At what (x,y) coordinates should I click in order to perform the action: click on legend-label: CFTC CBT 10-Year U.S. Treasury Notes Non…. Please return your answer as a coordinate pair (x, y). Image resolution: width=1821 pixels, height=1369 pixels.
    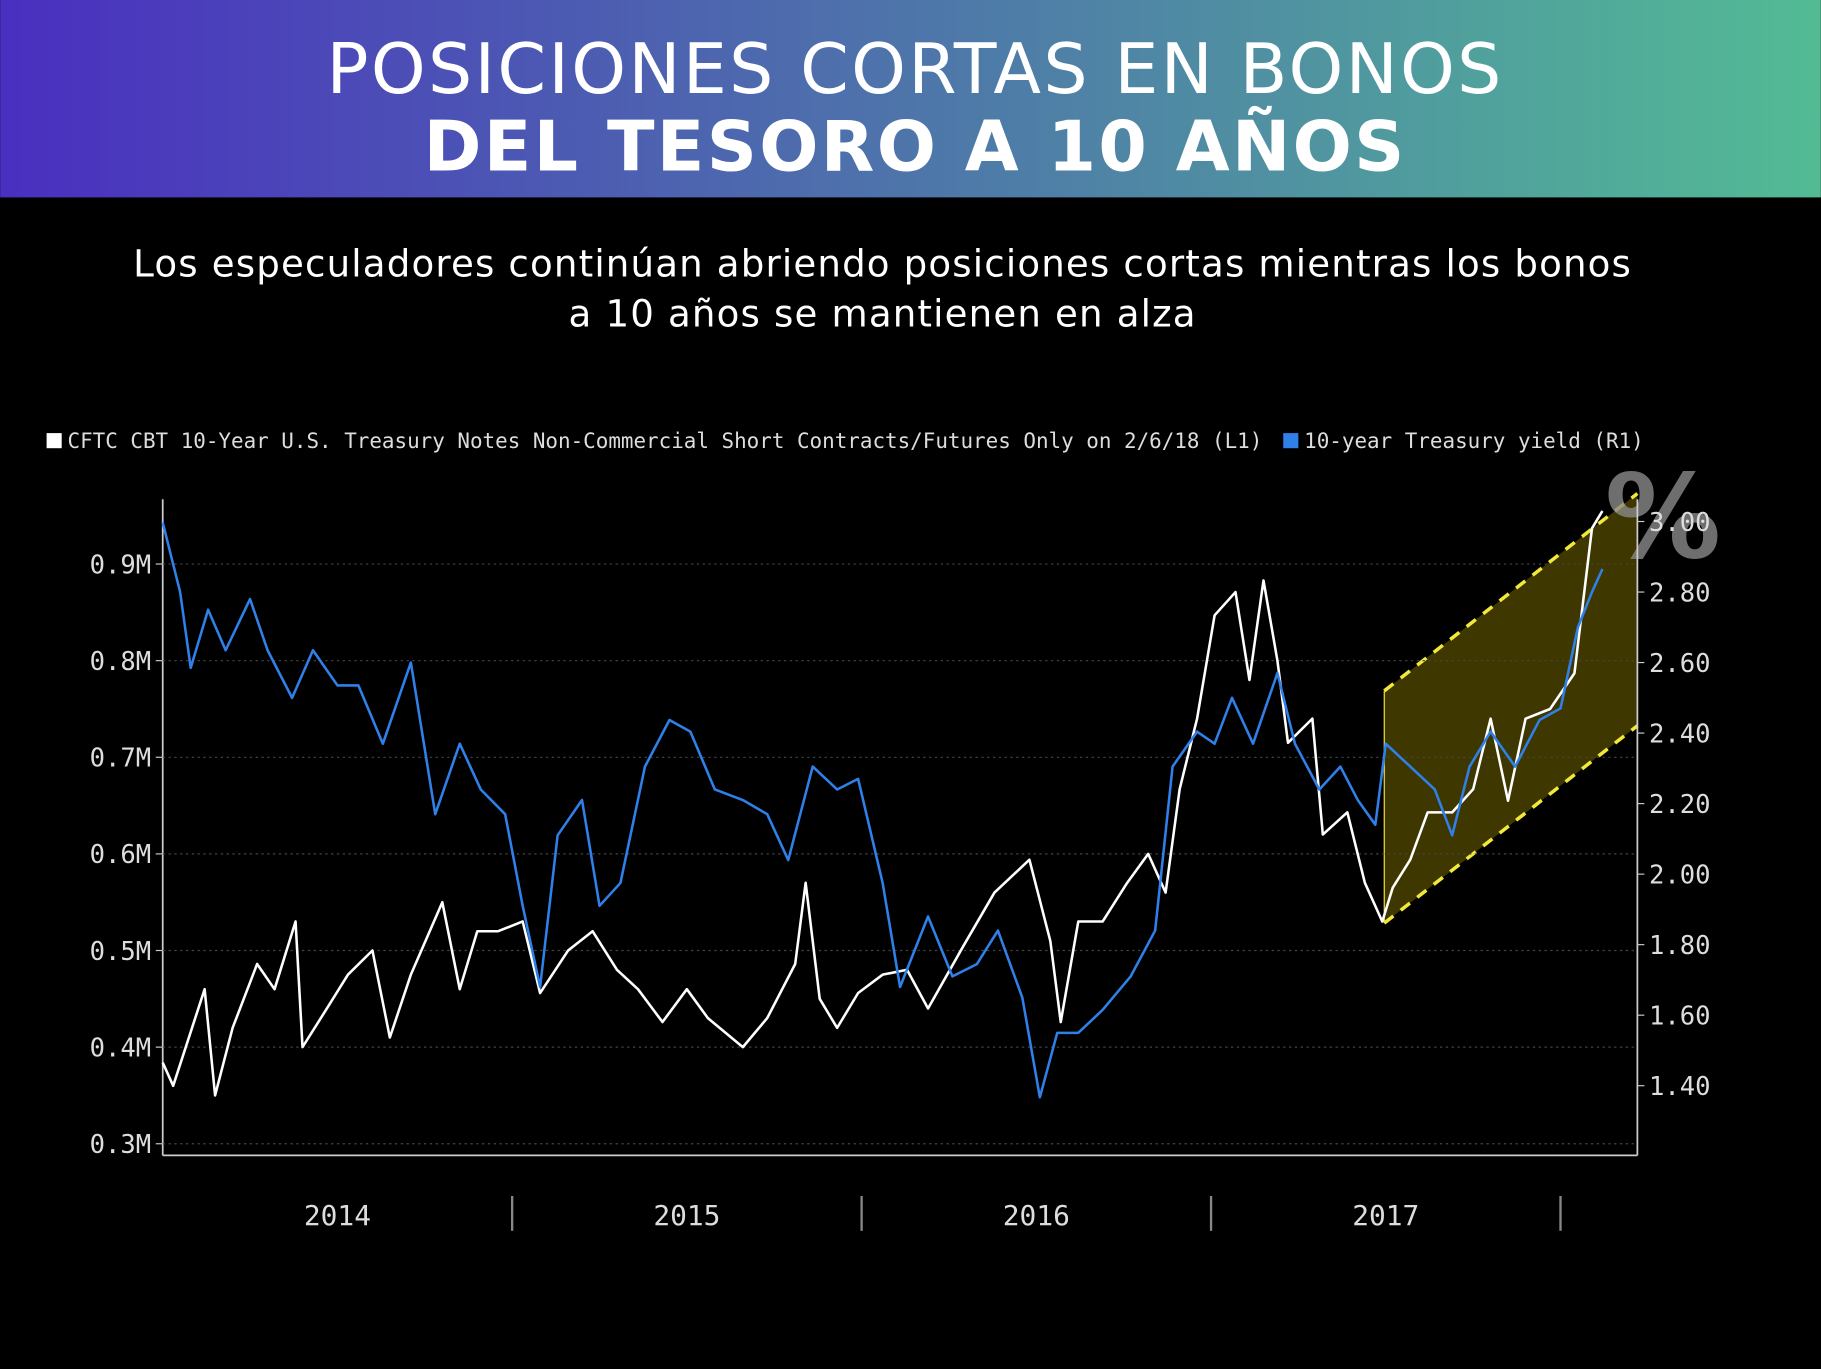
    Looking at the image, I should click on (665, 441).